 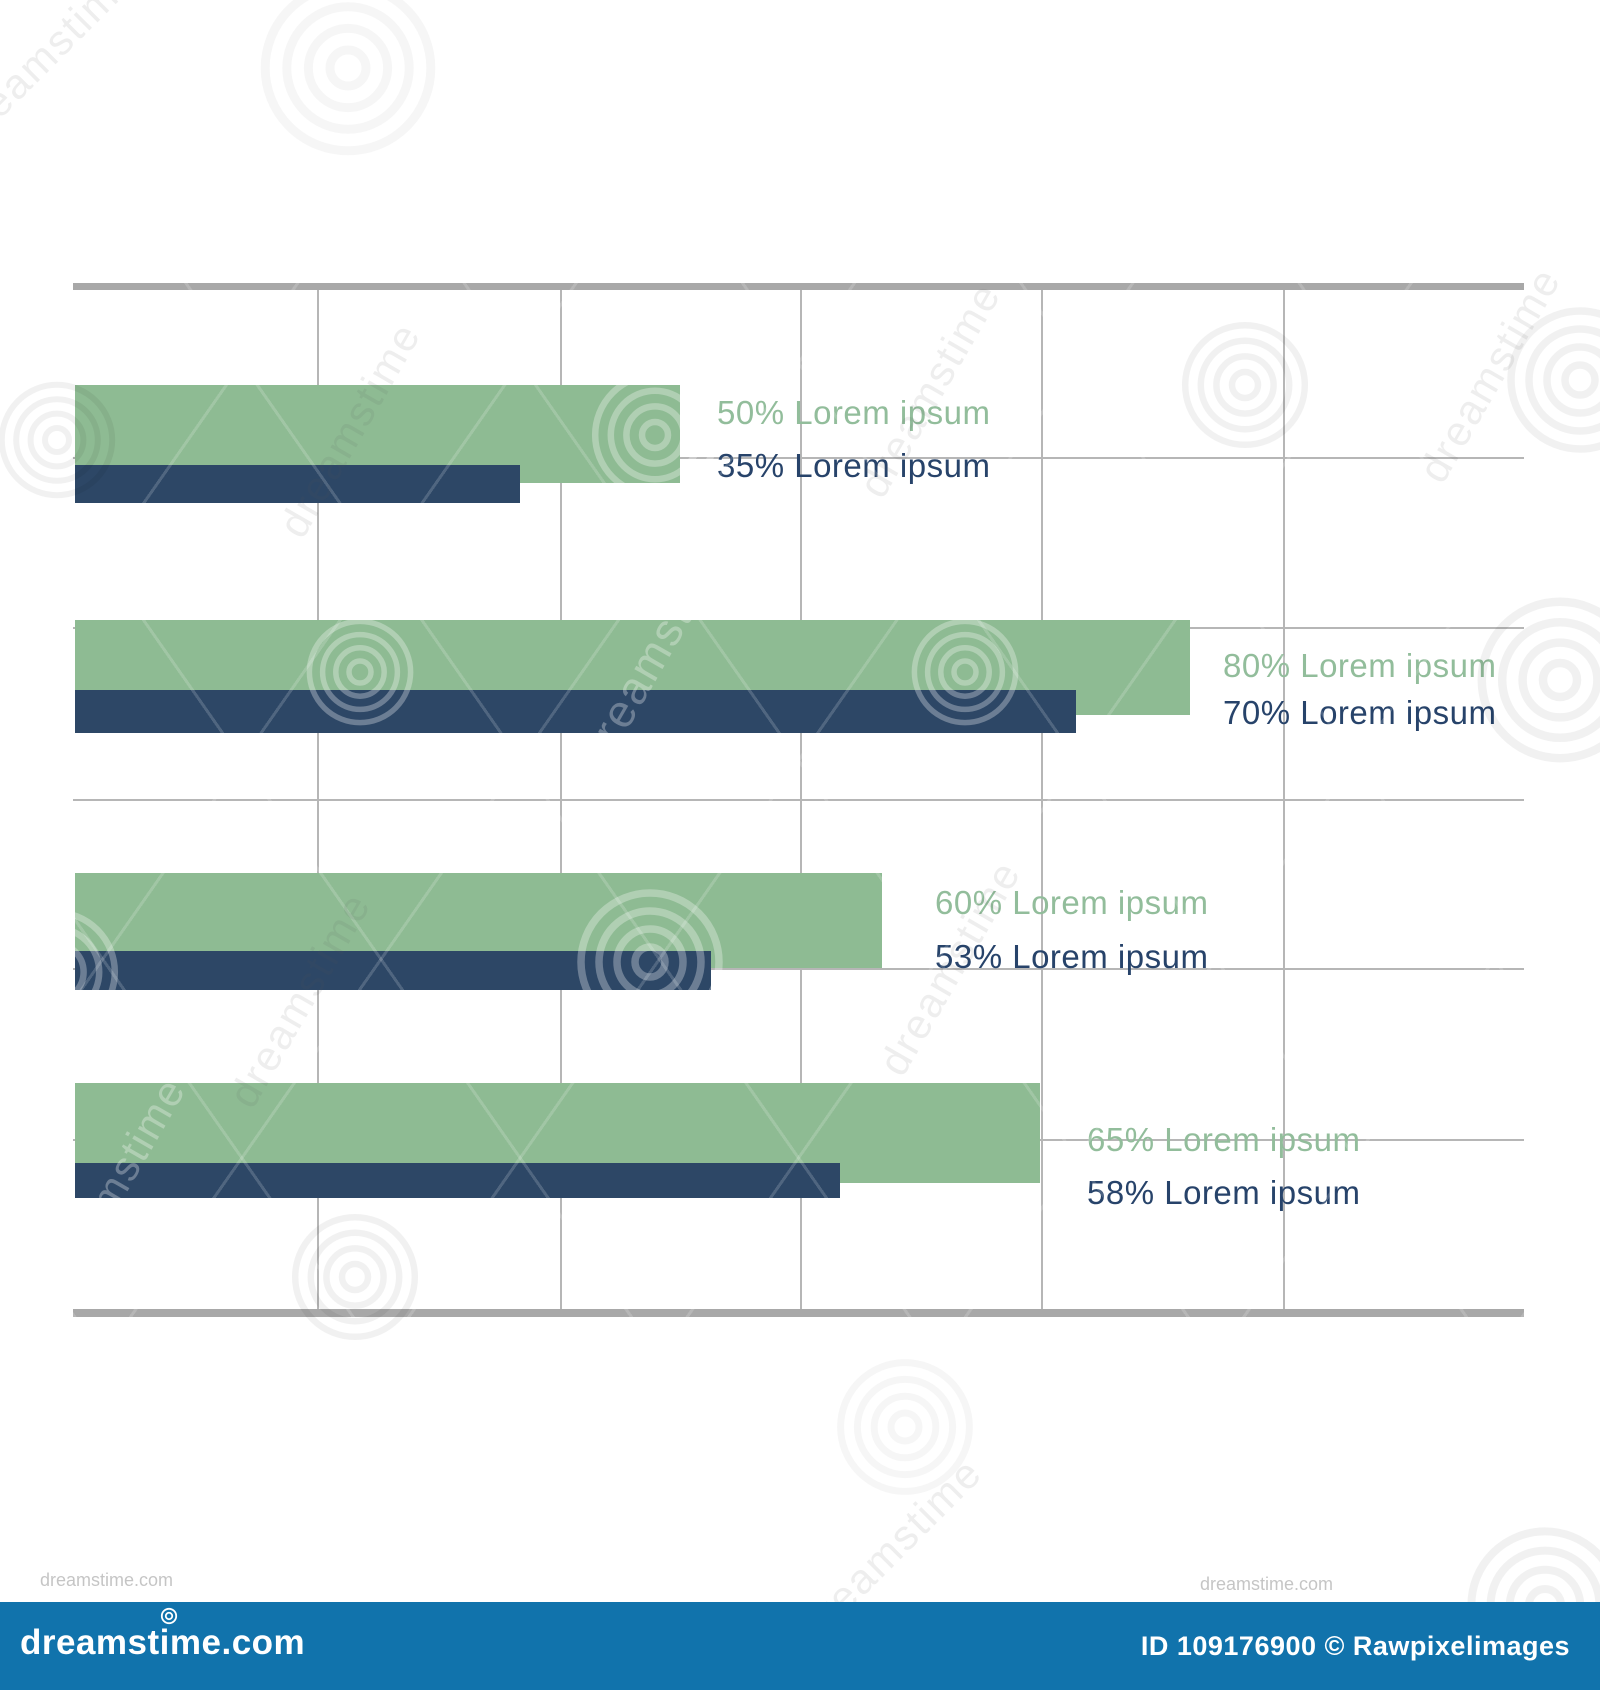 I want to click on bar-label-navy-row4: 58% Lorem ipsum, so click(x=1224, y=1192).